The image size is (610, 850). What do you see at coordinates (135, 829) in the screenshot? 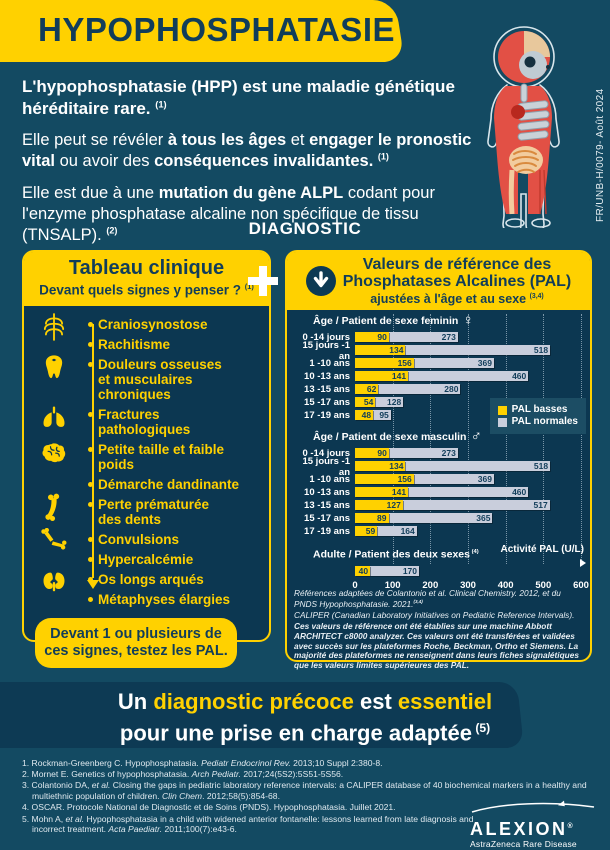
I see `text-segment: Acta Paediatr.` at bounding box center [135, 829].